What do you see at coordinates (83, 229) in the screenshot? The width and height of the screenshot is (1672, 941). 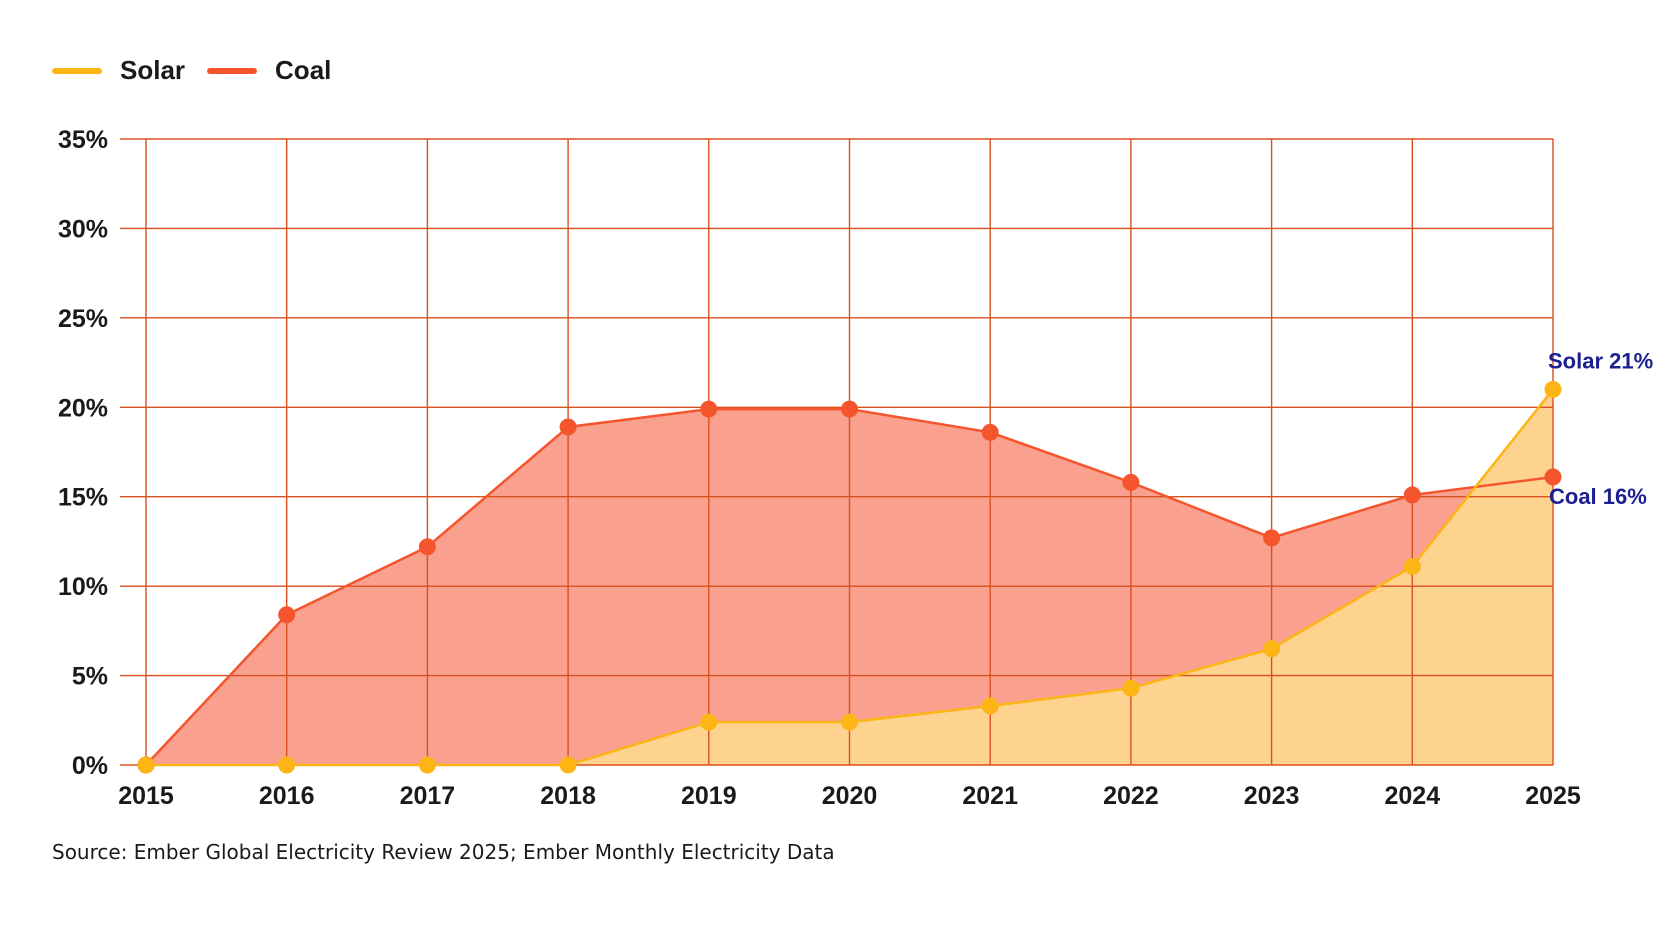 I see `y-tick-label: 30%` at bounding box center [83, 229].